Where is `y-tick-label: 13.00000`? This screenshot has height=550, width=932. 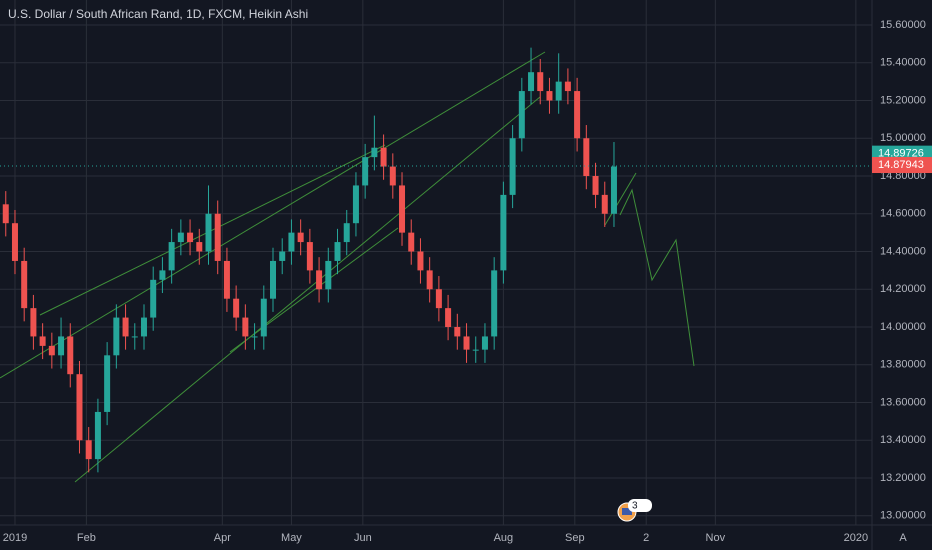 y-tick-label: 13.00000 is located at coordinates (903, 516).